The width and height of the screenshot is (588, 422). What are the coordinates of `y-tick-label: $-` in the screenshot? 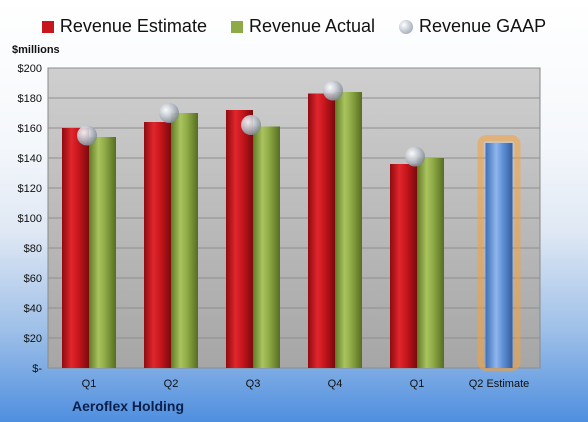 It's located at (37, 369).